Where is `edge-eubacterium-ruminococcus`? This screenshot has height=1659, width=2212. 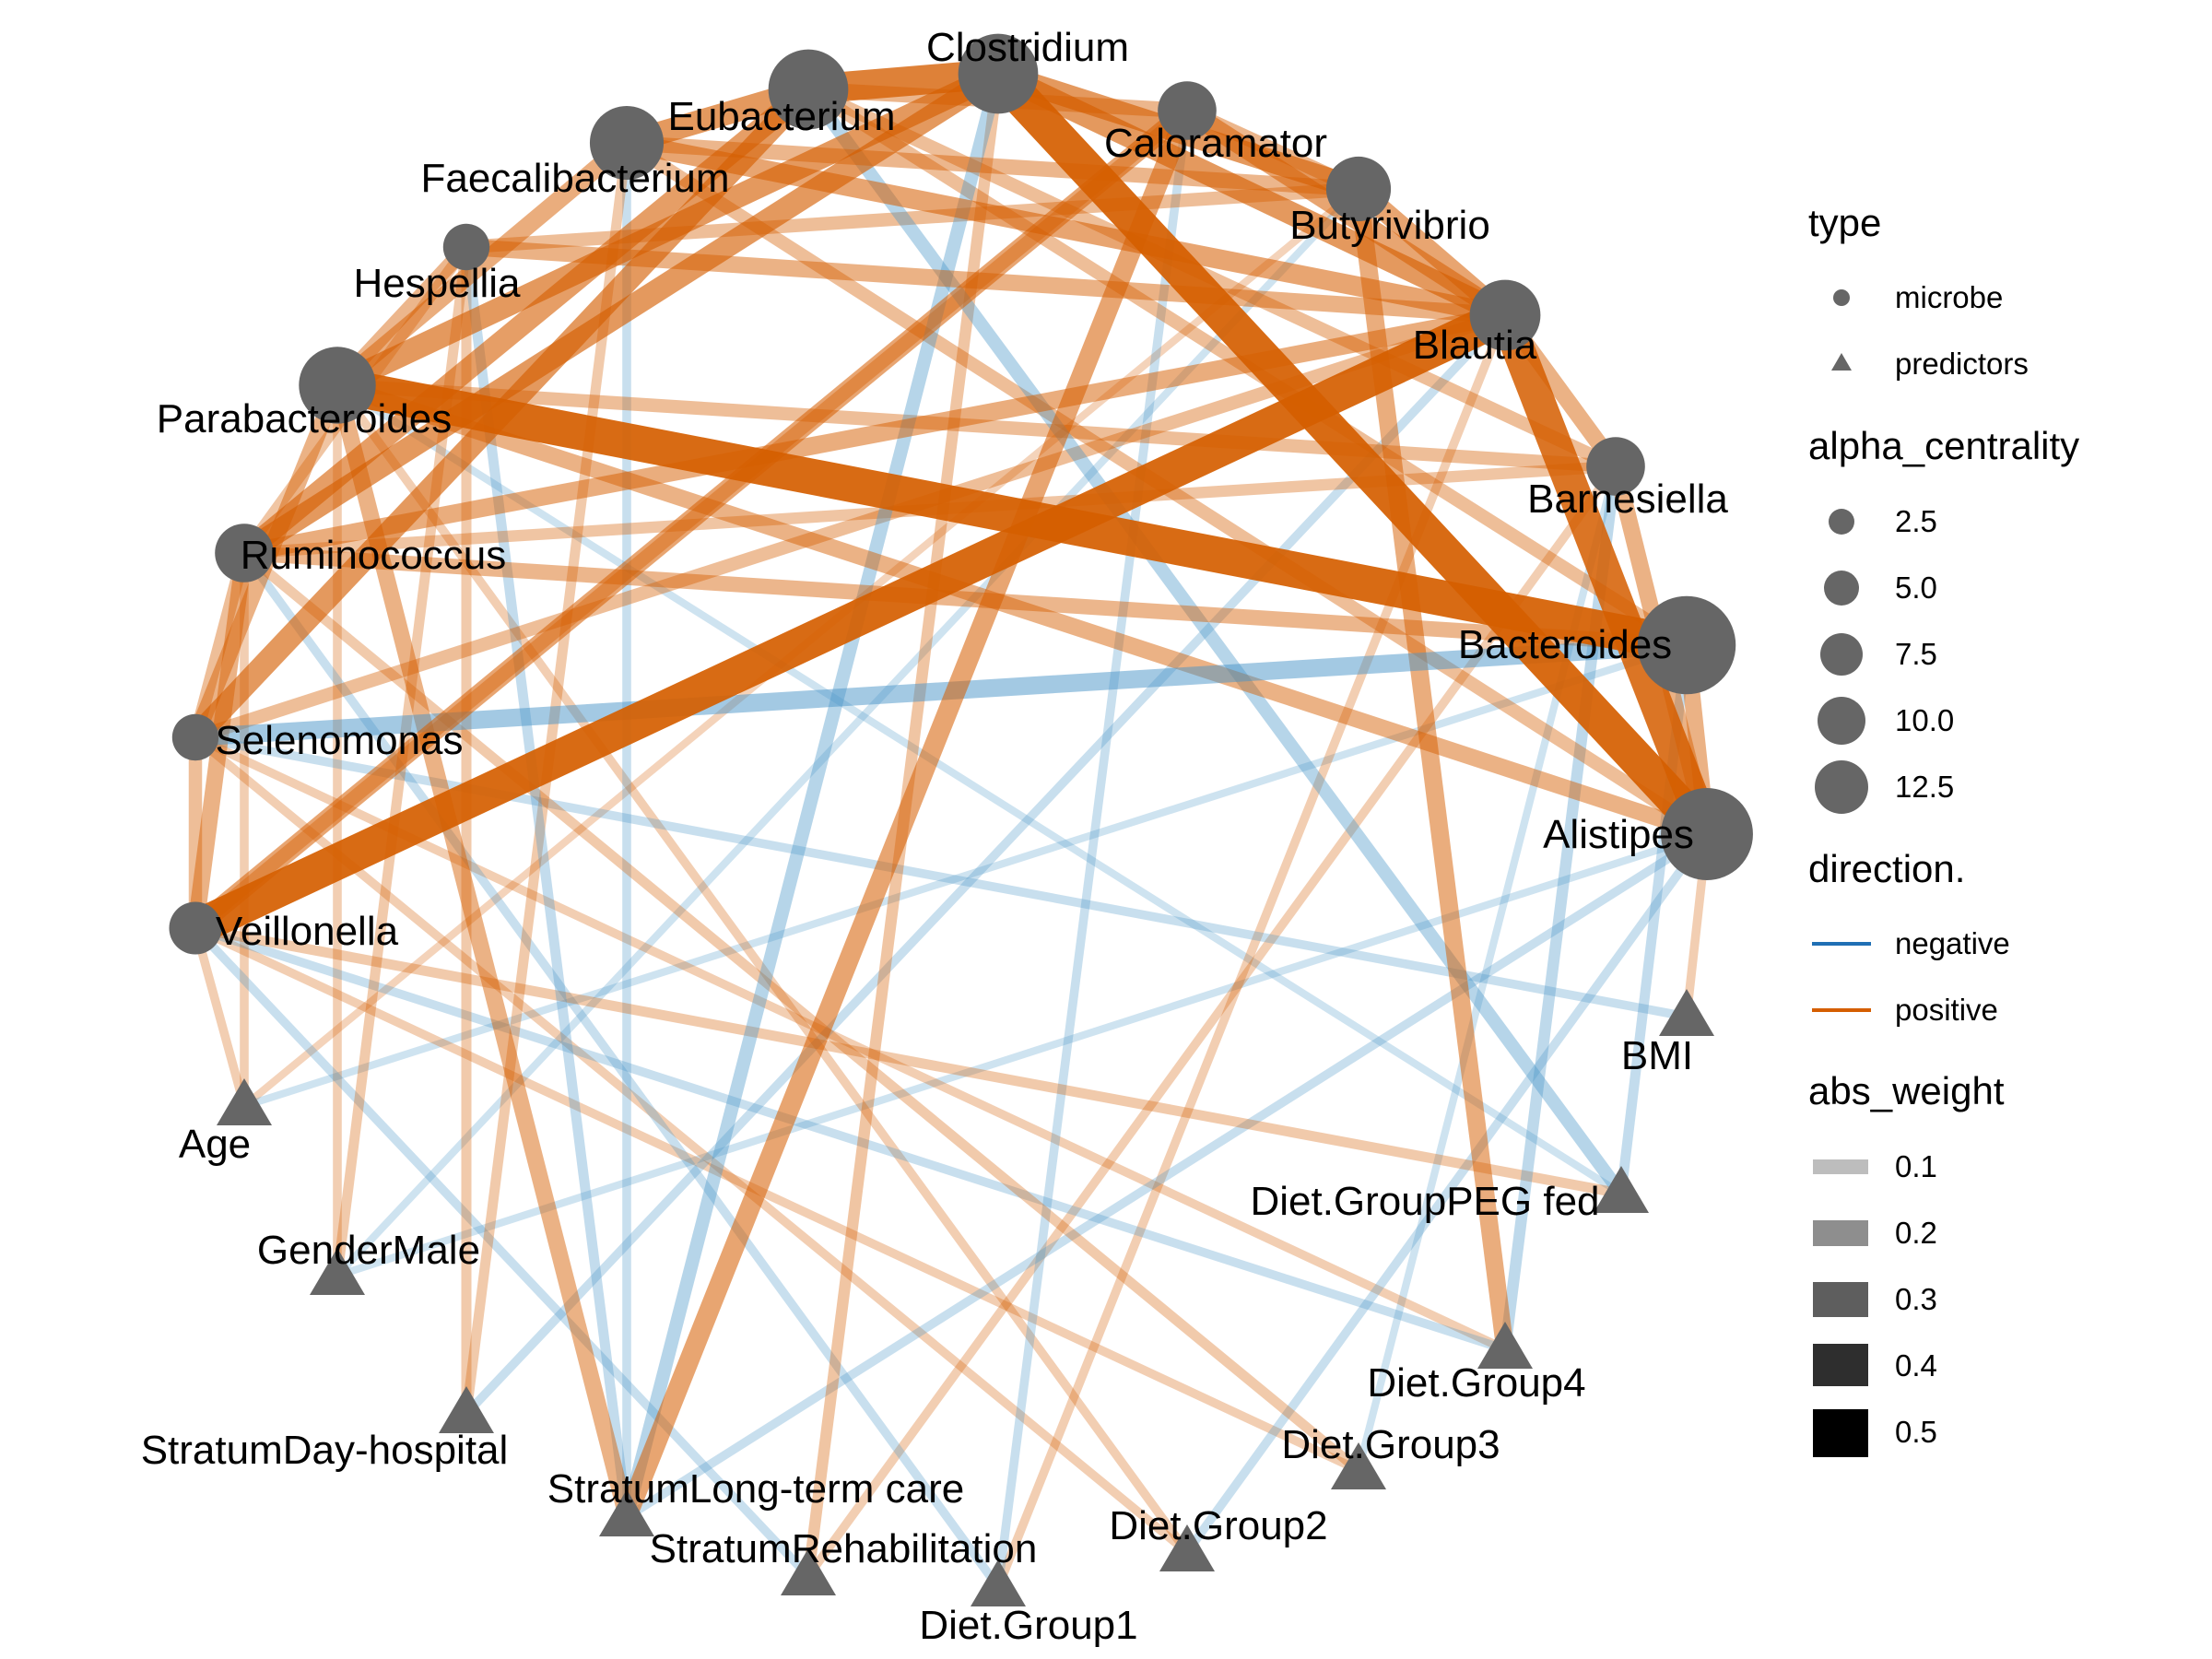 edge-eubacterium-ruminococcus is located at coordinates (526, 321).